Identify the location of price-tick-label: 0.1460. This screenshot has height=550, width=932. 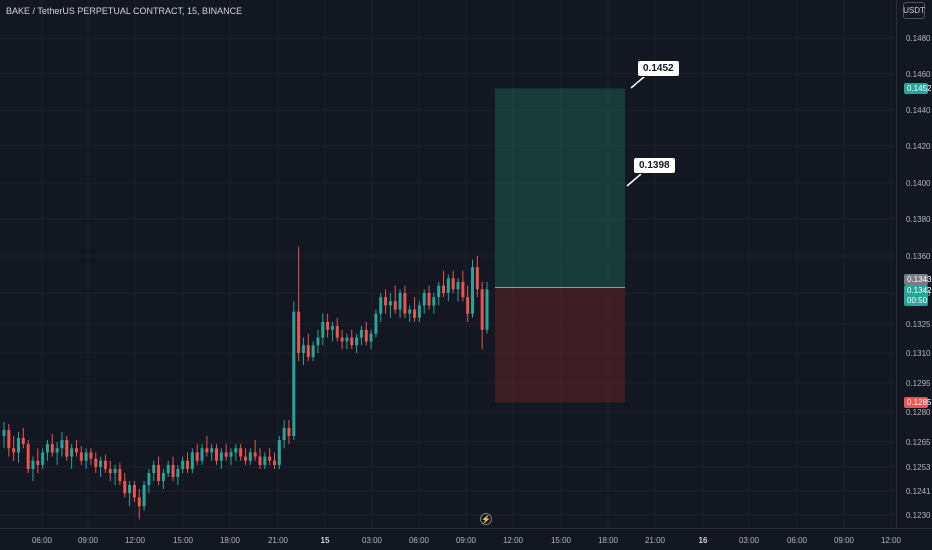
(918, 74).